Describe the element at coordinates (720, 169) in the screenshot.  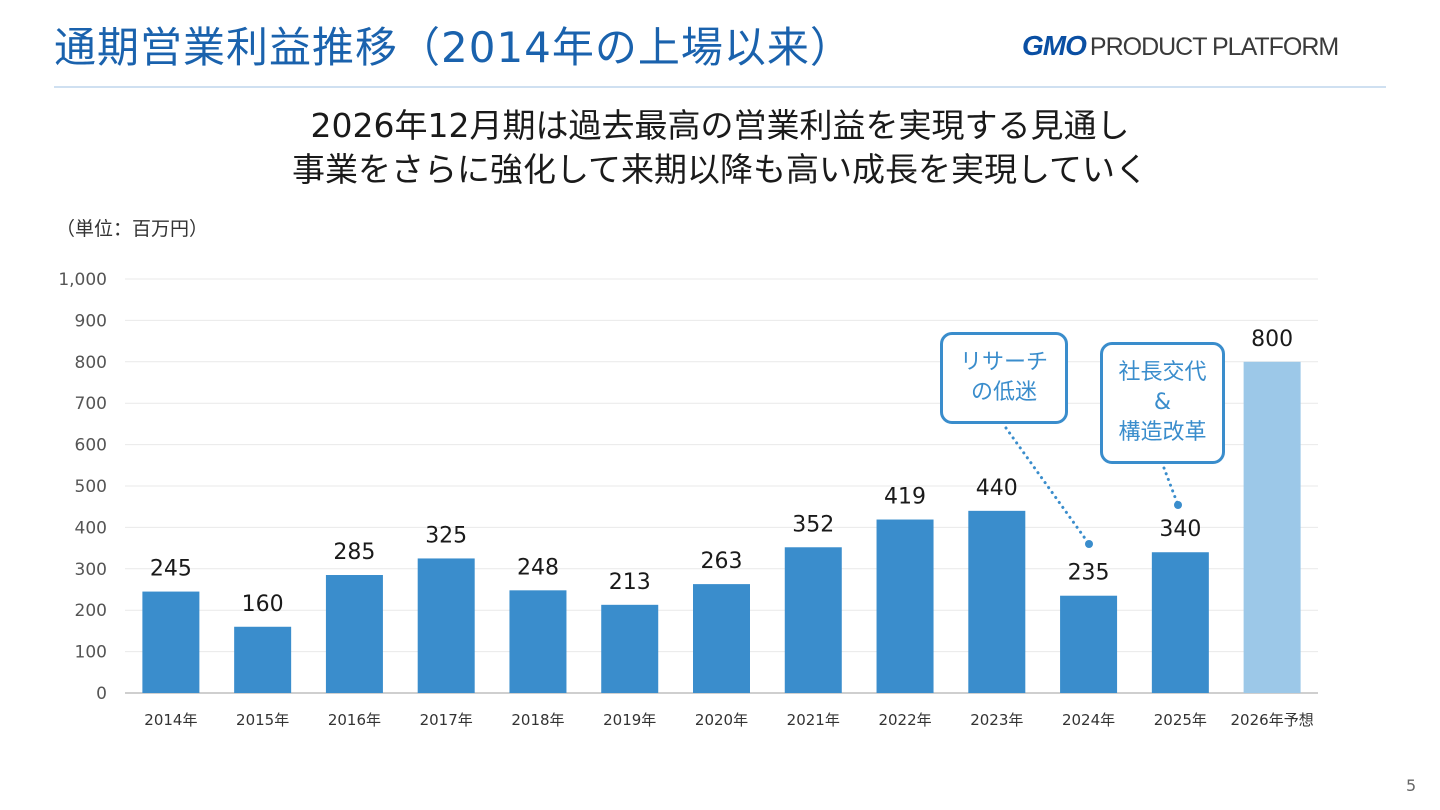
I see `headline-line-2: 事業をさらに強化して来期以降も高い成長を実現していく` at that location.